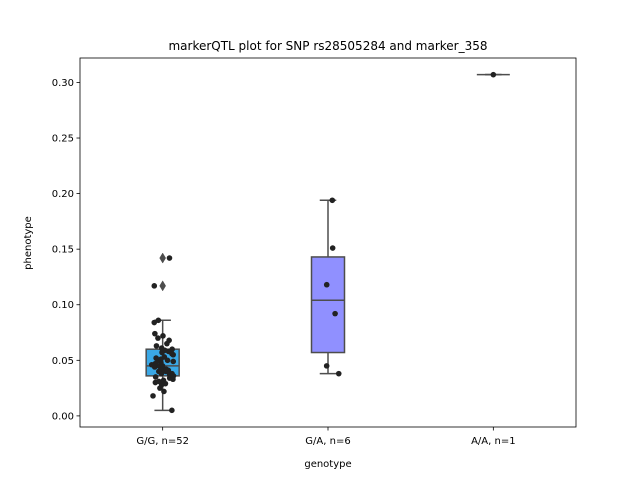 The image size is (640, 480). Describe the element at coordinates (63, 305) in the screenshot. I see `y-tick-label: 0.10` at that location.